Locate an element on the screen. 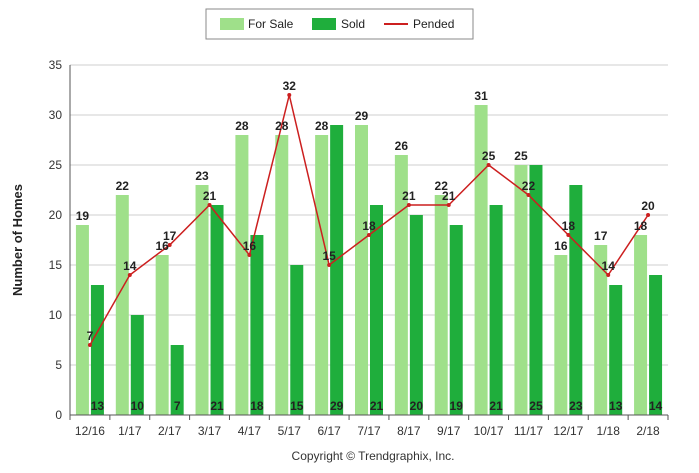 The height and width of the screenshot is (473, 699). y-tick-label: 15 is located at coordinates (56, 265).